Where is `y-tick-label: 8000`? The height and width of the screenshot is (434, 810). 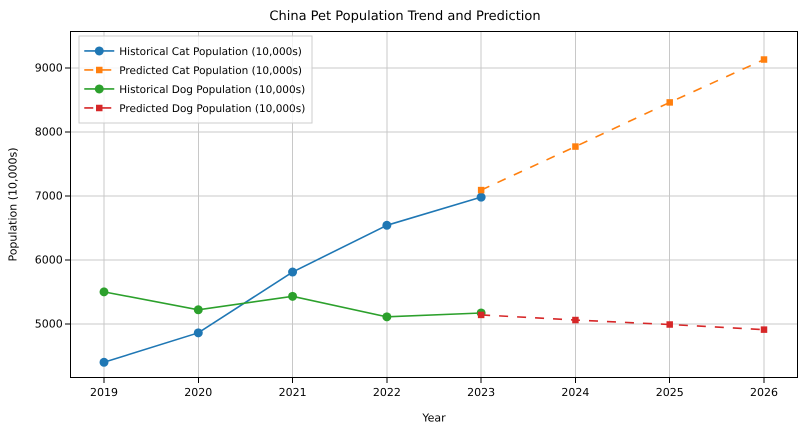 y-tick-label: 8000 is located at coordinates (48, 132).